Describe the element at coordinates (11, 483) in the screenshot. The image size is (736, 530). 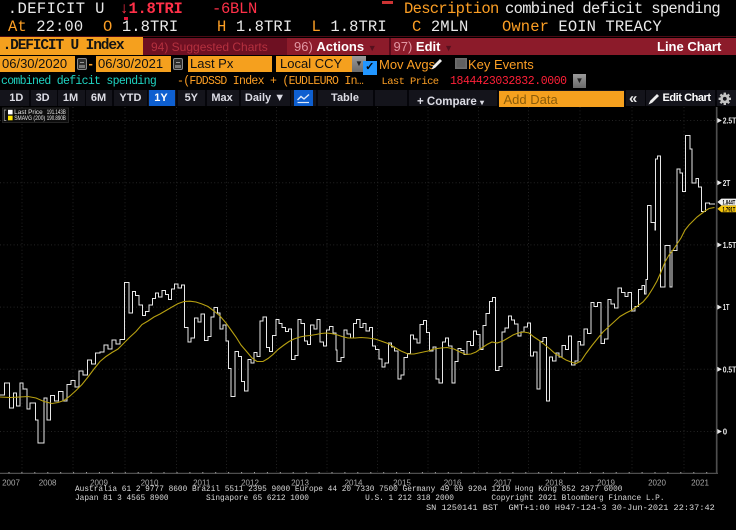
I see `svg-text: 2007` at that location.